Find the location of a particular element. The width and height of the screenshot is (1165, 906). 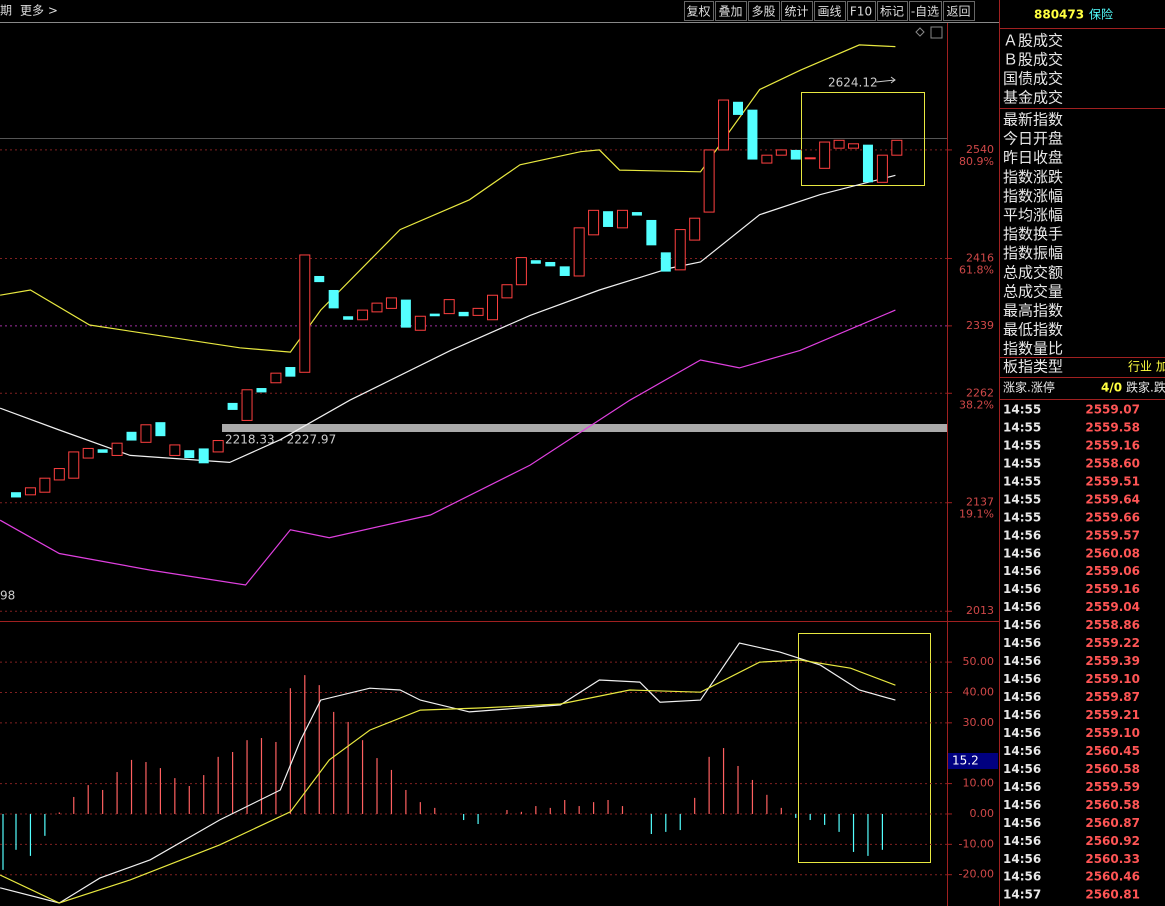

toolbar-button-label: 标记 is located at coordinates (892, 12).